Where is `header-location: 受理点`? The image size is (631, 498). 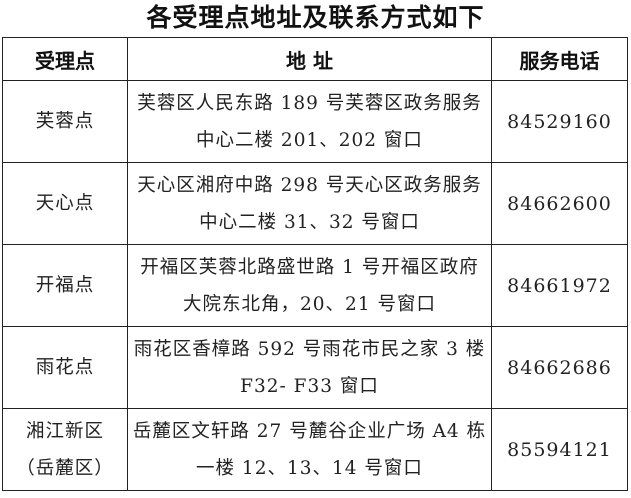 header-location: 受理点 is located at coordinates (65, 59).